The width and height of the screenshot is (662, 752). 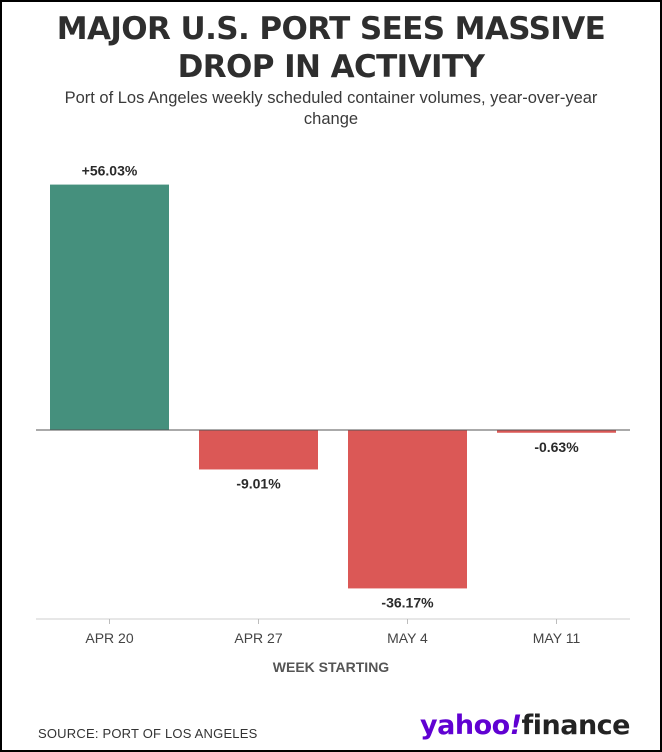 I want to click on data-label-may-11: -0.63%, so click(x=556, y=447).